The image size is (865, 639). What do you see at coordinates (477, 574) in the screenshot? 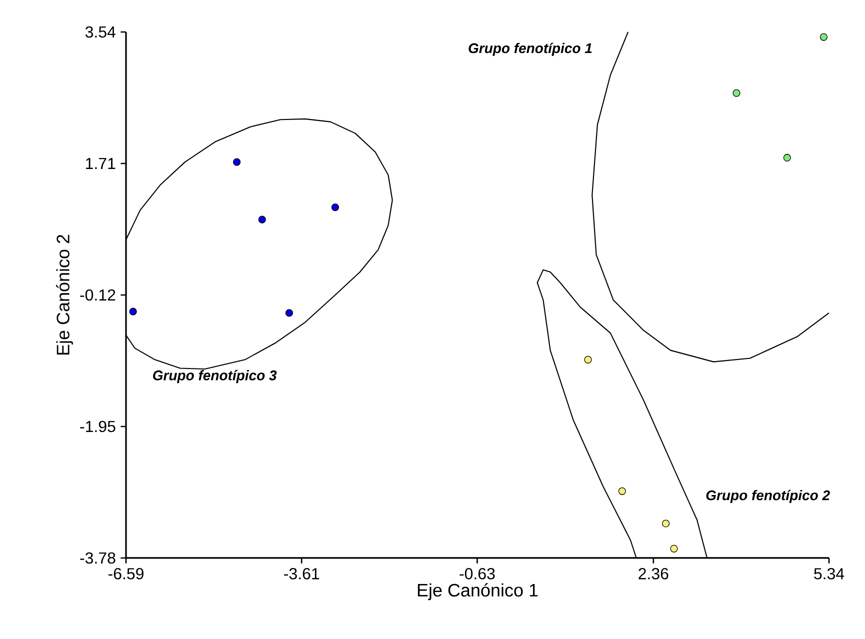
I see `x-tick-label: -0.63` at bounding box center [477, 574].